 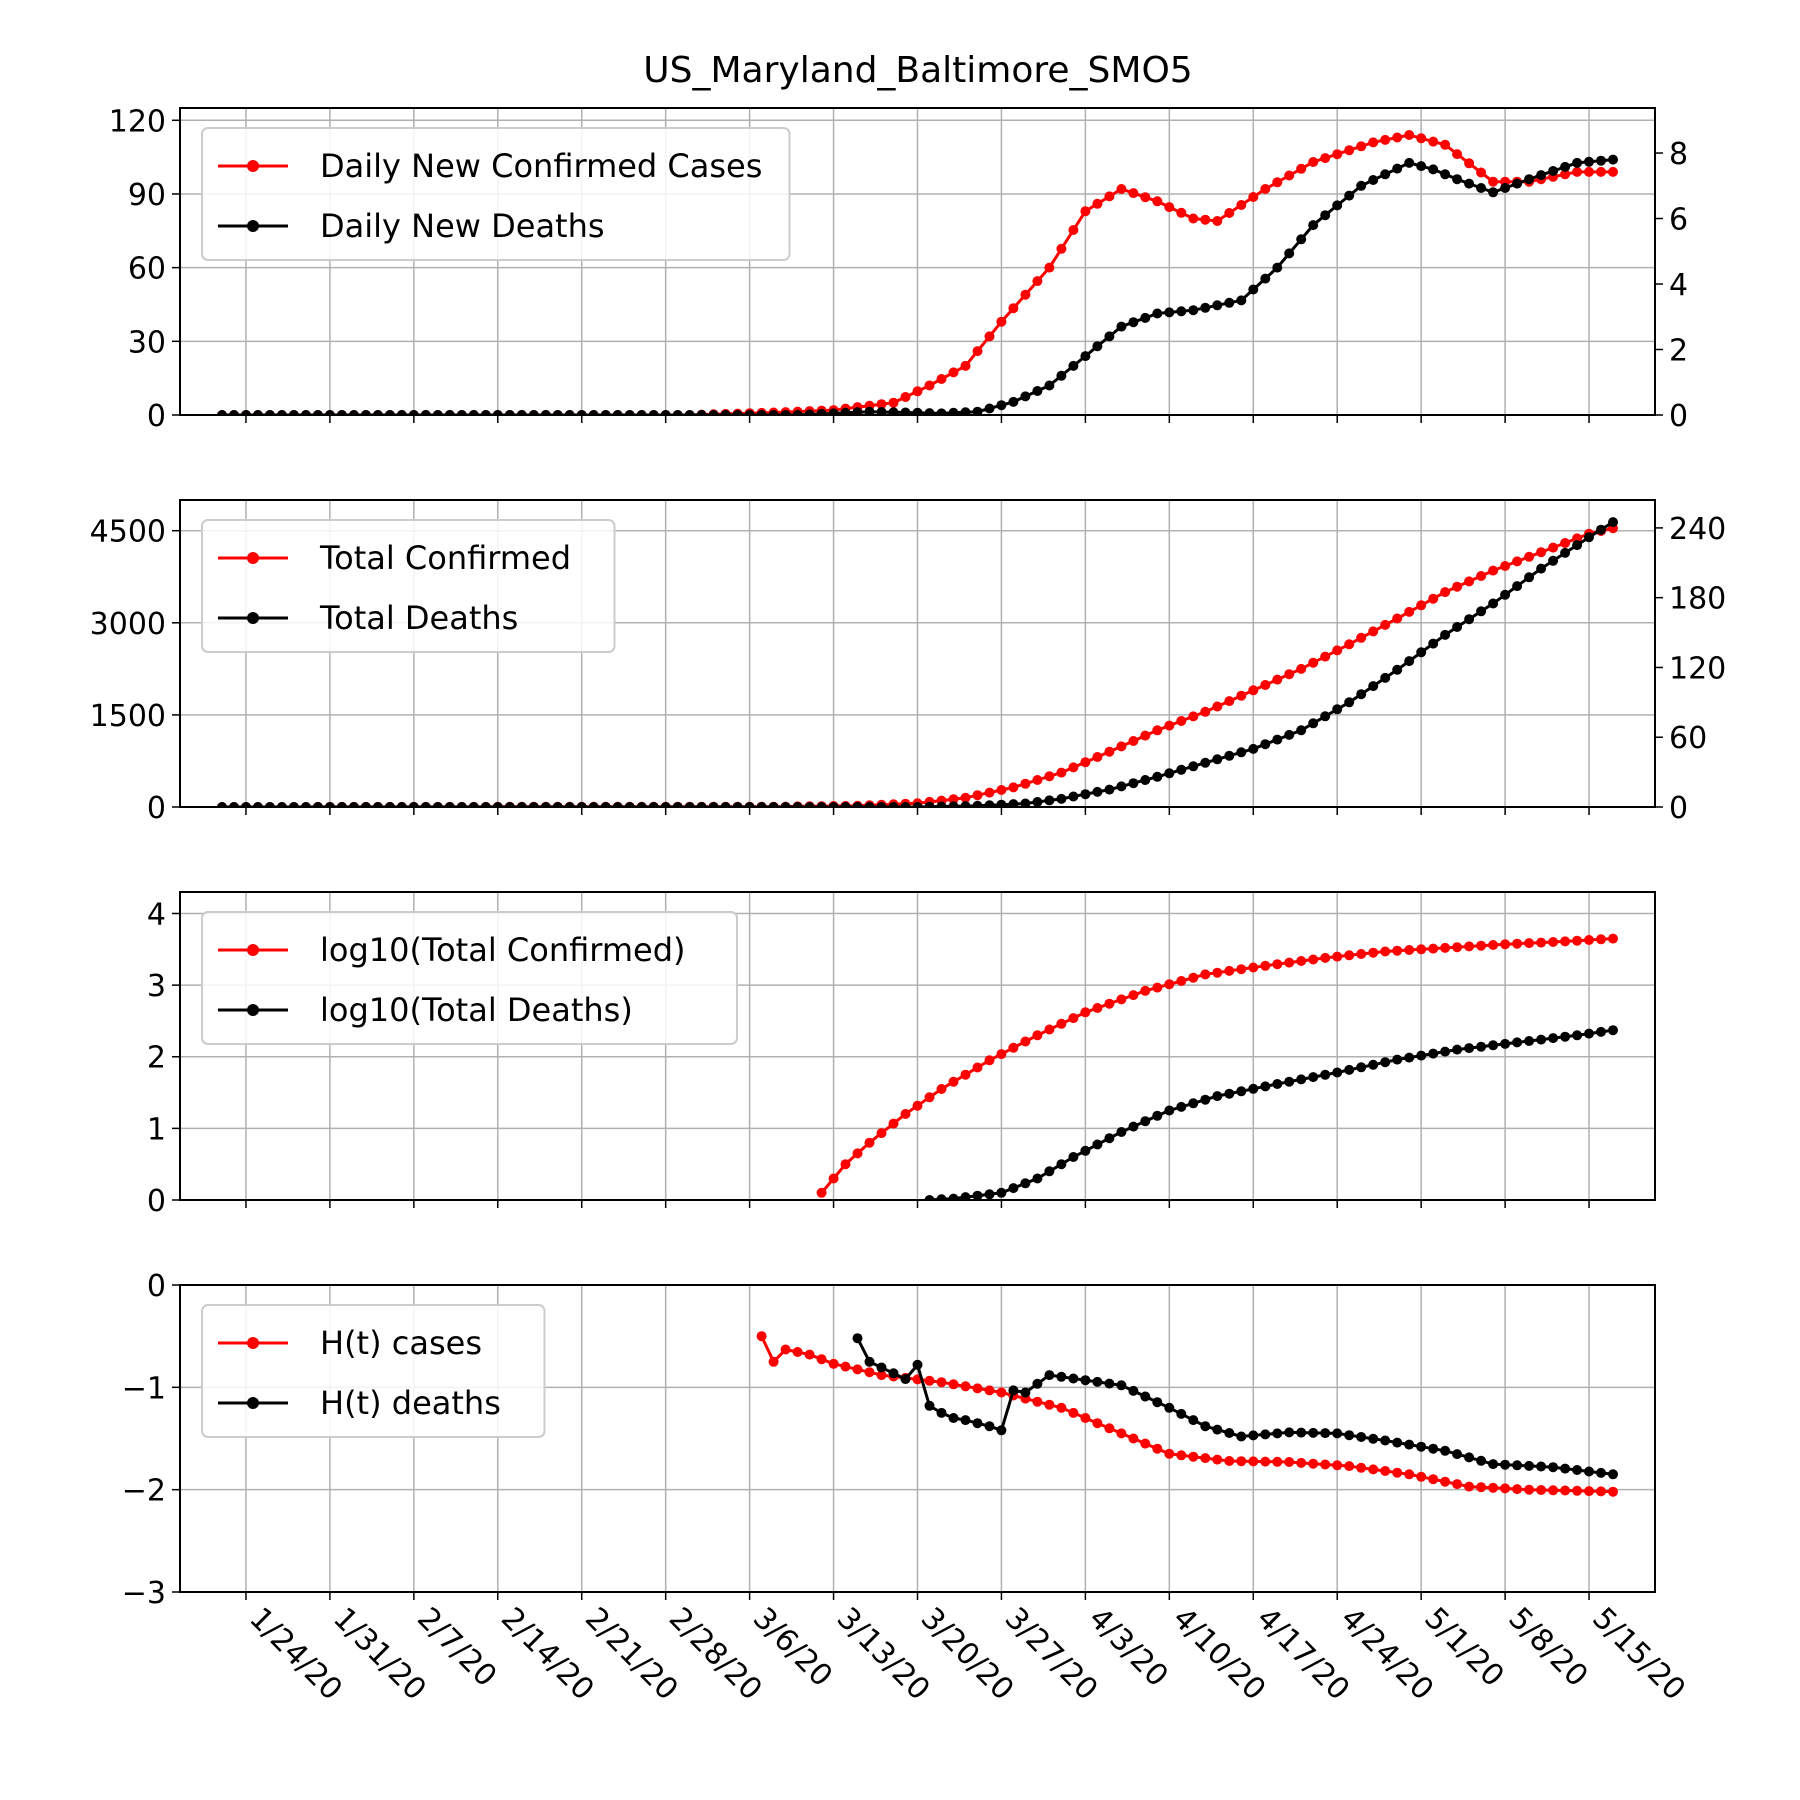 I want to click on y-tick-label: 90, so click(x=147, y=195).